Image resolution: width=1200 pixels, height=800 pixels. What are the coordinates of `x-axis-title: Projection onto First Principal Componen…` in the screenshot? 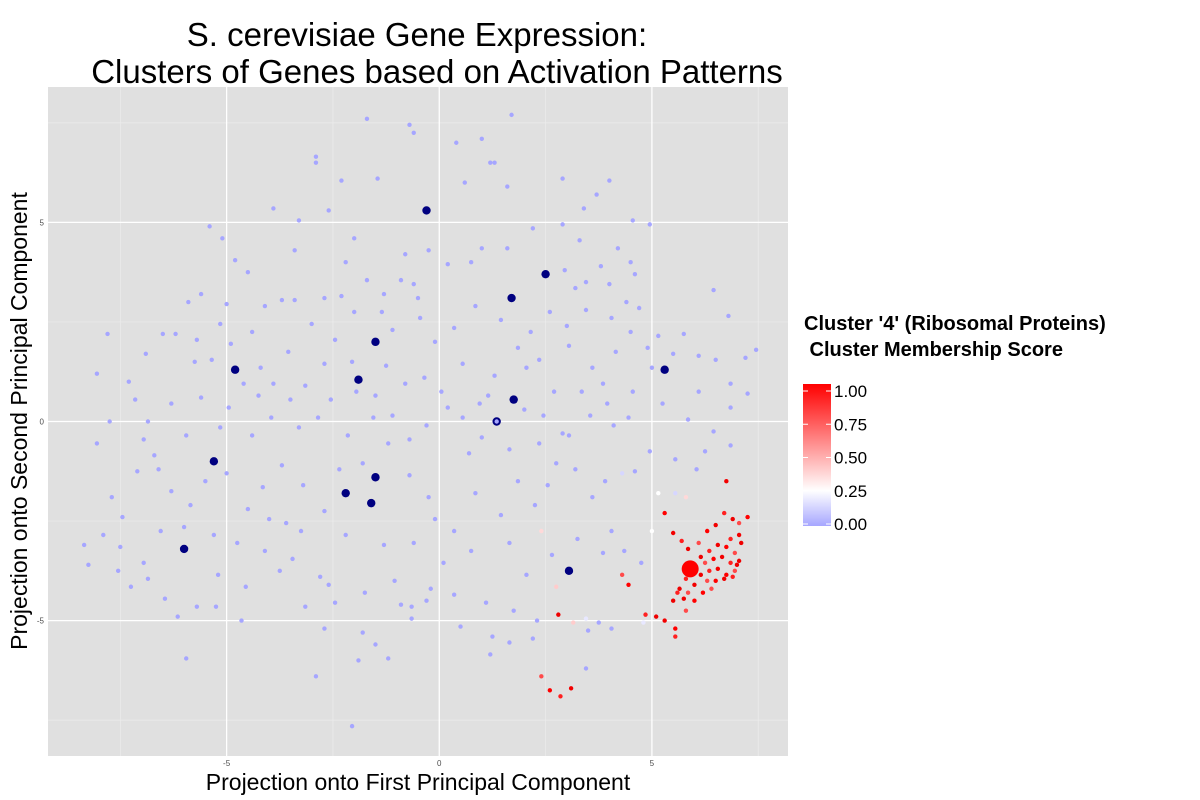 It's located at (418, 782).